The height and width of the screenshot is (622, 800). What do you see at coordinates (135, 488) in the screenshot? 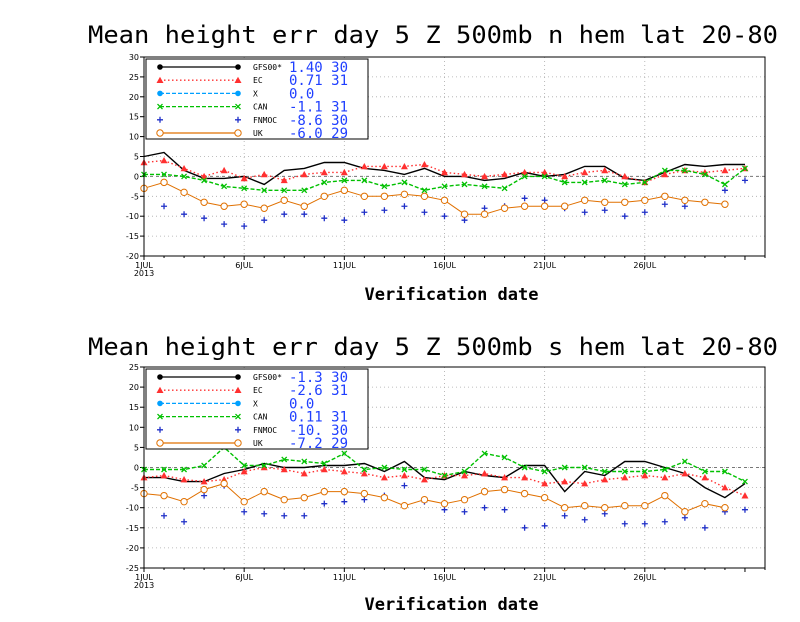
I see `y-tick-label: -5` at bounding box center [135, 488].